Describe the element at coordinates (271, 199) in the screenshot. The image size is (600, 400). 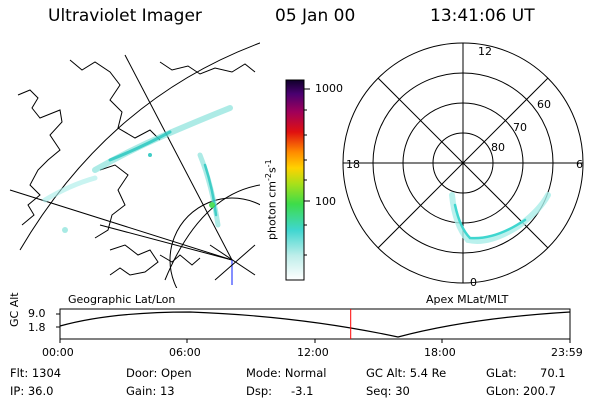
I see `colorbar-unit-label: photon cm-2s-1` at that location.